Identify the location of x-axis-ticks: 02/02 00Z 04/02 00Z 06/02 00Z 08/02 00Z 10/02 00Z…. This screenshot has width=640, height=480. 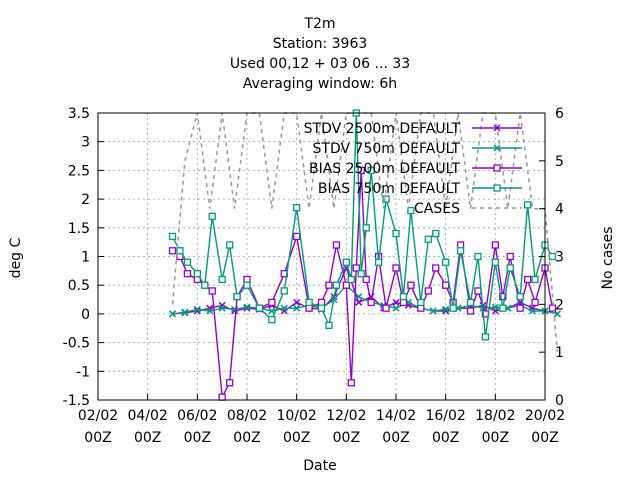
(321, 420).